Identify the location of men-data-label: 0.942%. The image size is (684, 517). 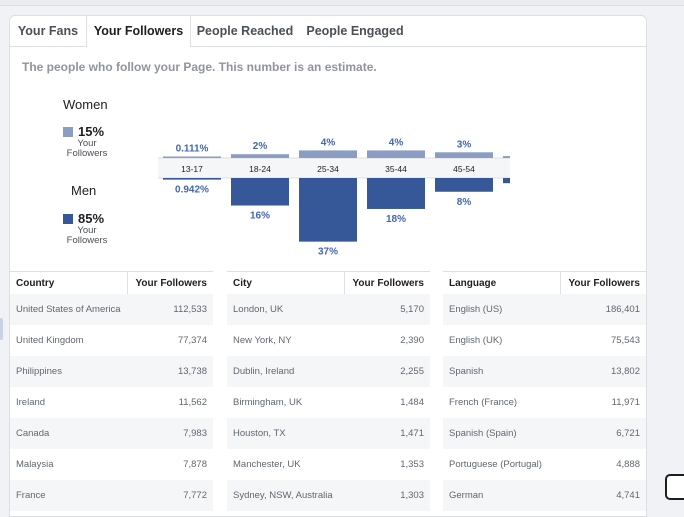
(192, 190).